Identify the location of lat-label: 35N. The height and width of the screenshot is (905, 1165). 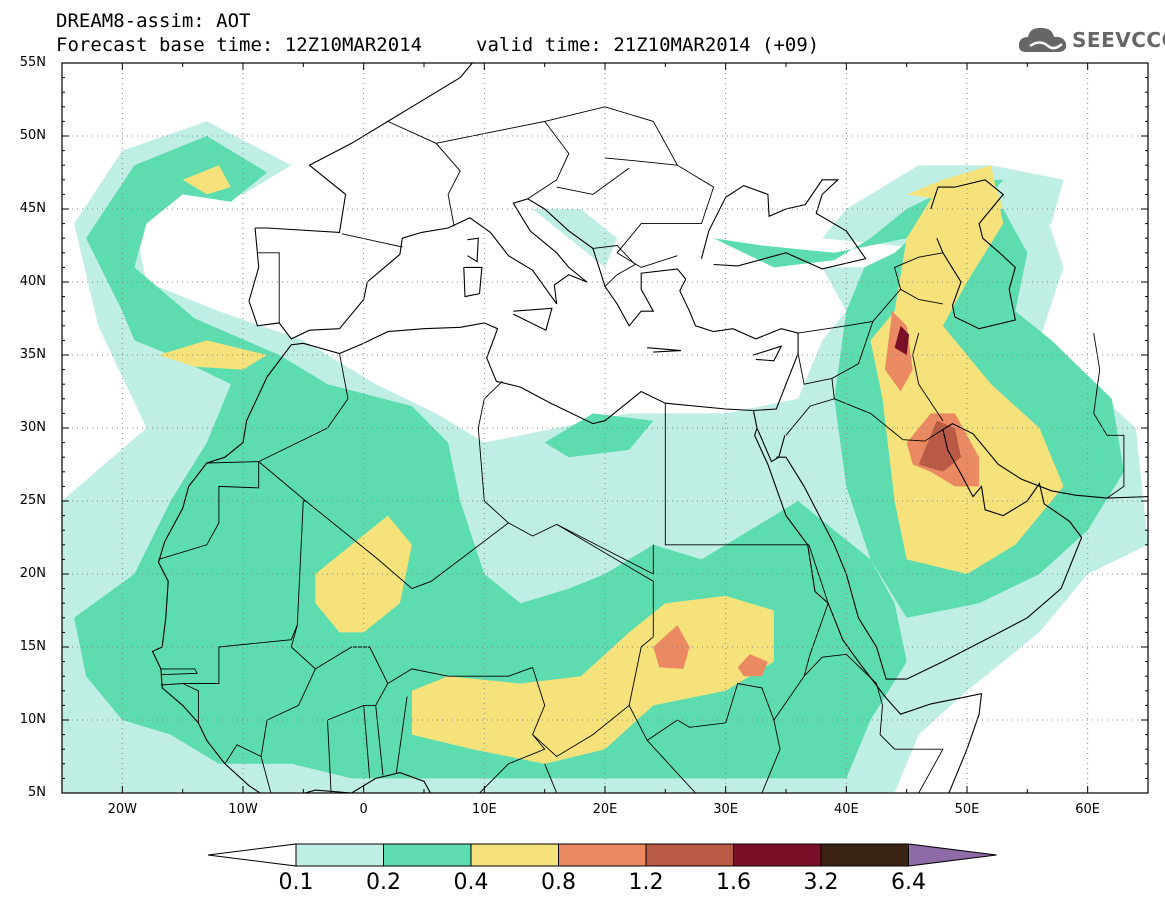
(32, 354).